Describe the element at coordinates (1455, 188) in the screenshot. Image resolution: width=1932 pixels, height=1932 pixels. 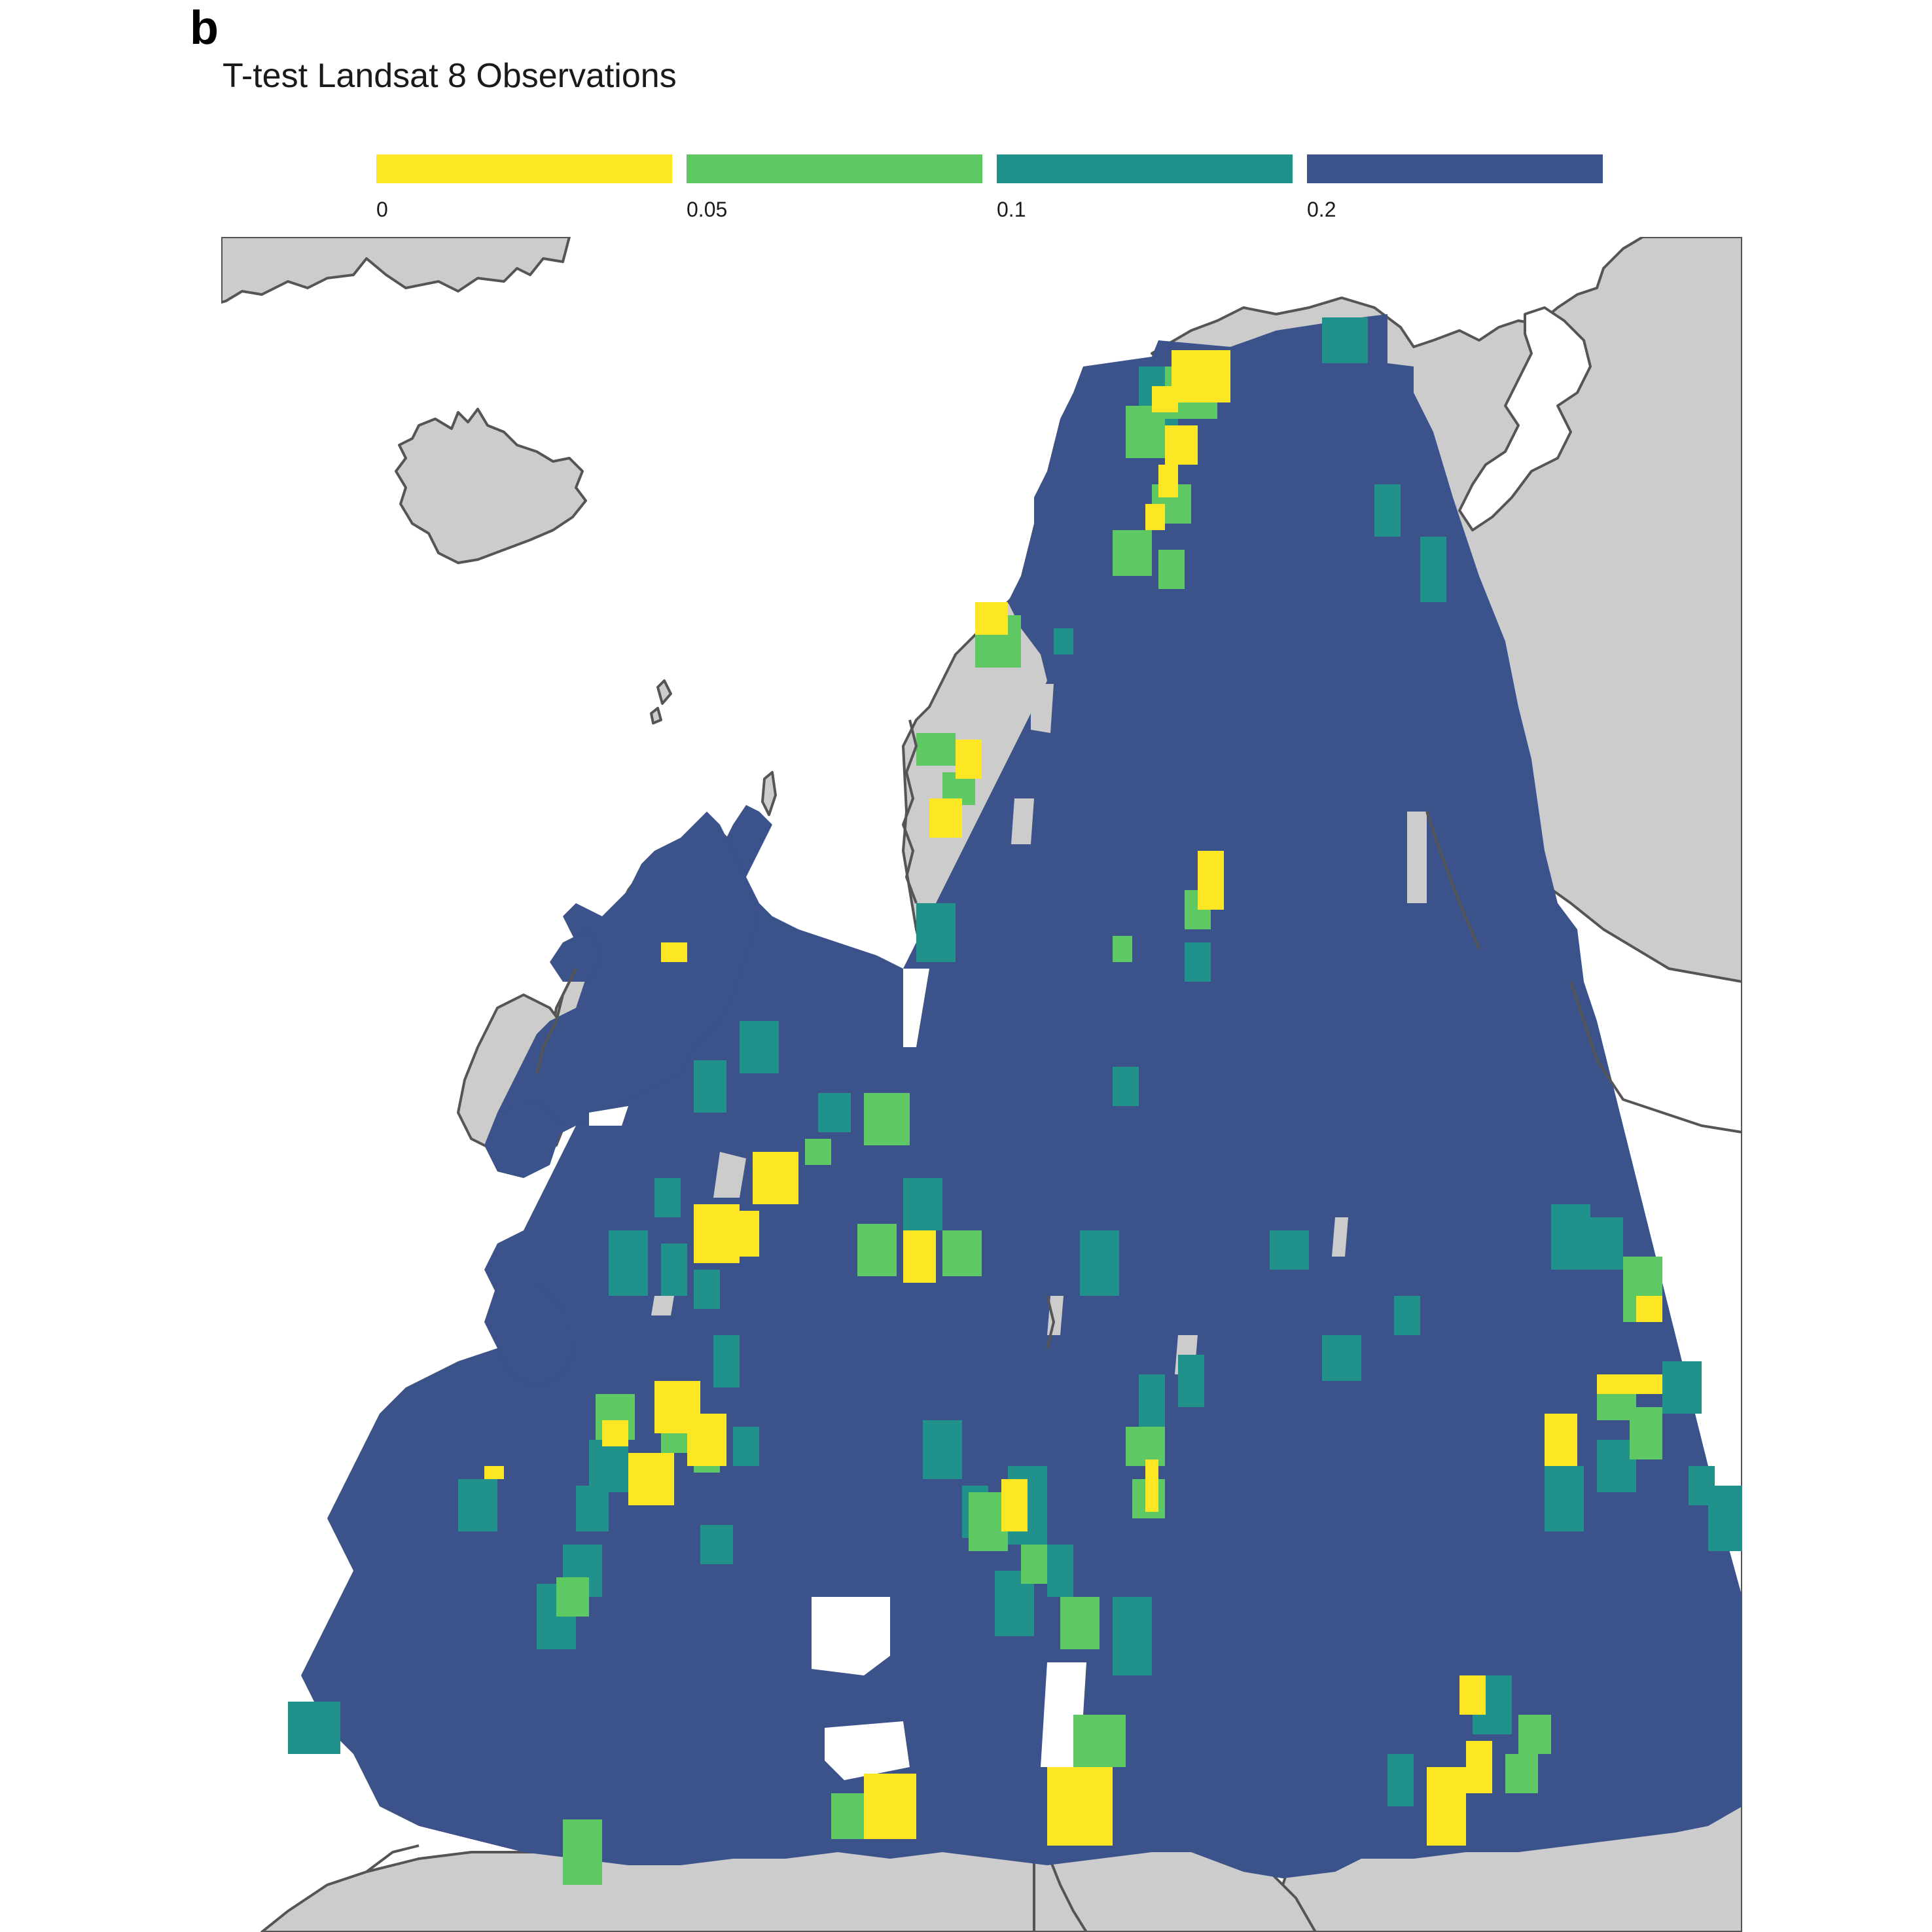
I see `legend-item-3: 0.2` at that location.